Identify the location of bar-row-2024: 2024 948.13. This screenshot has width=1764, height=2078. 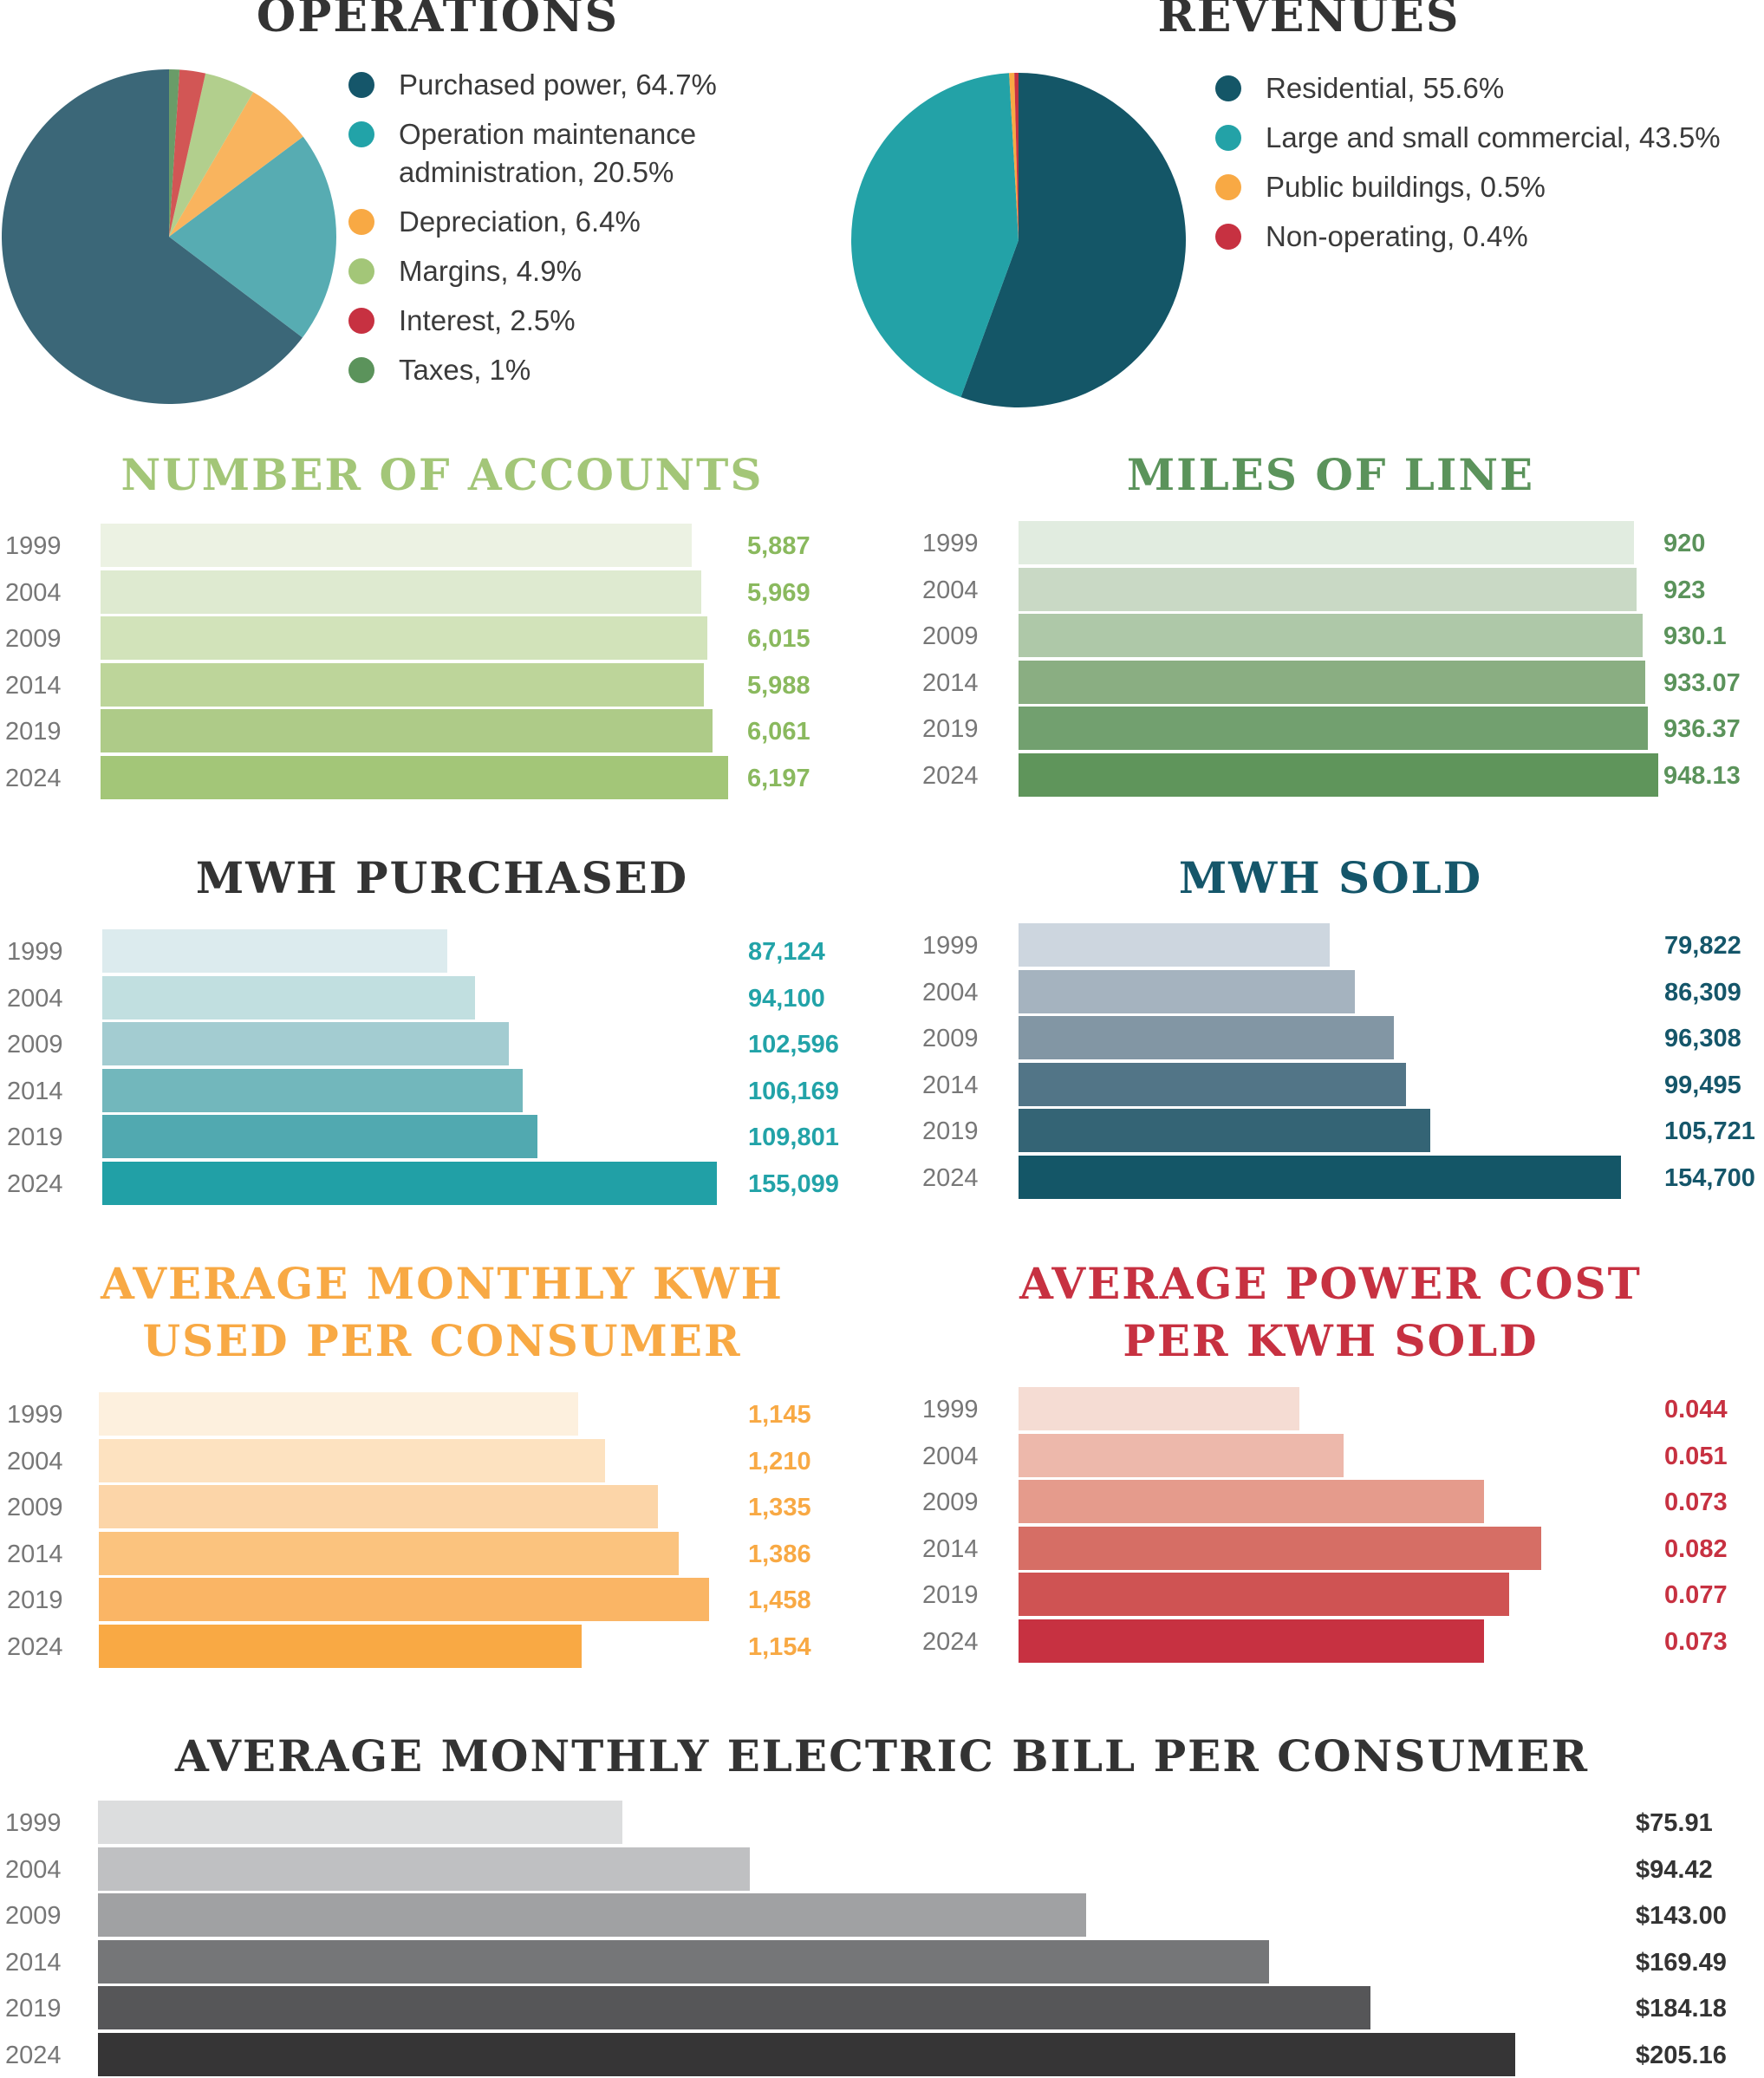
(1343, 774).